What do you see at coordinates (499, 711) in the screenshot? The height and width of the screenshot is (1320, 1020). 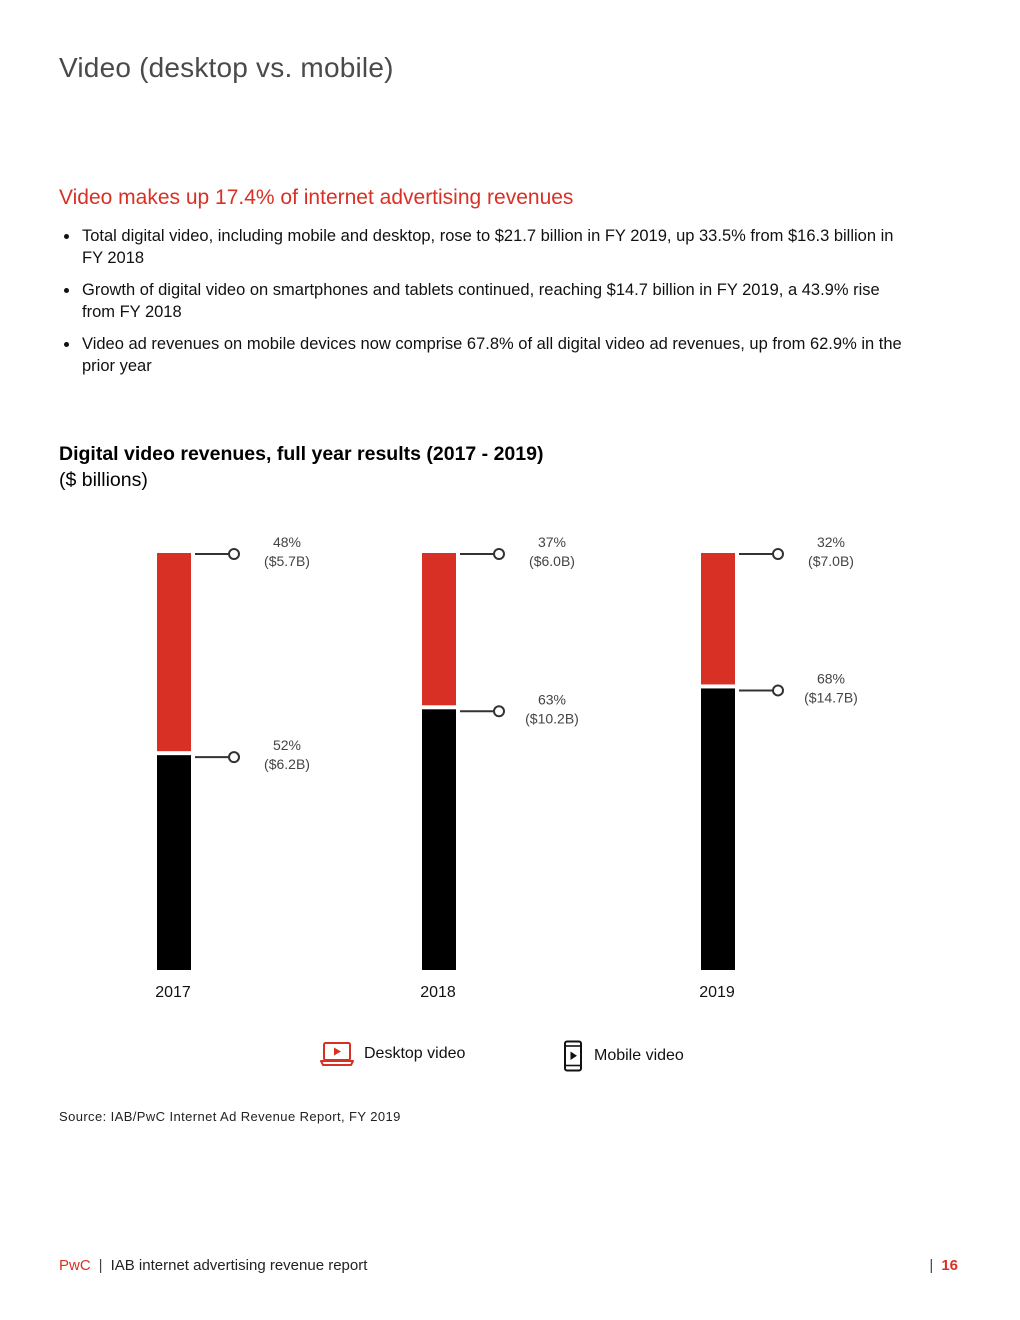 I see `callout-mobile-2018-marker` at bounding box center [499, 711].